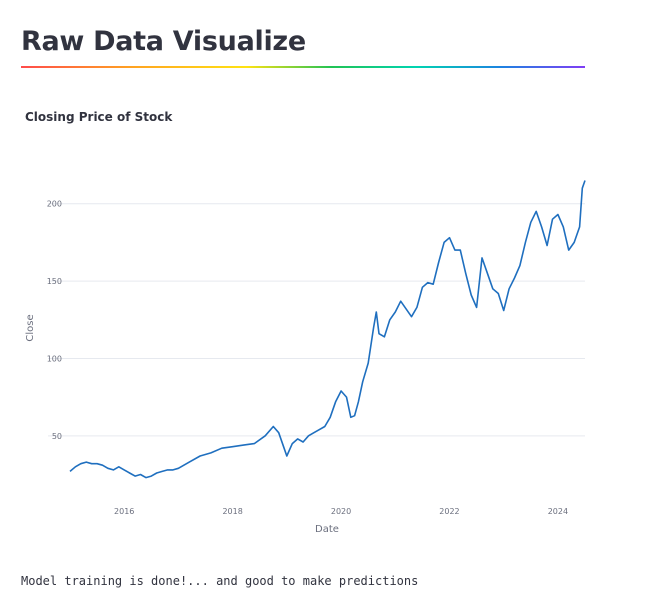 This screenshot has width=666, height=602. I want to click on y-tick-label: 200, so click(54, 204).